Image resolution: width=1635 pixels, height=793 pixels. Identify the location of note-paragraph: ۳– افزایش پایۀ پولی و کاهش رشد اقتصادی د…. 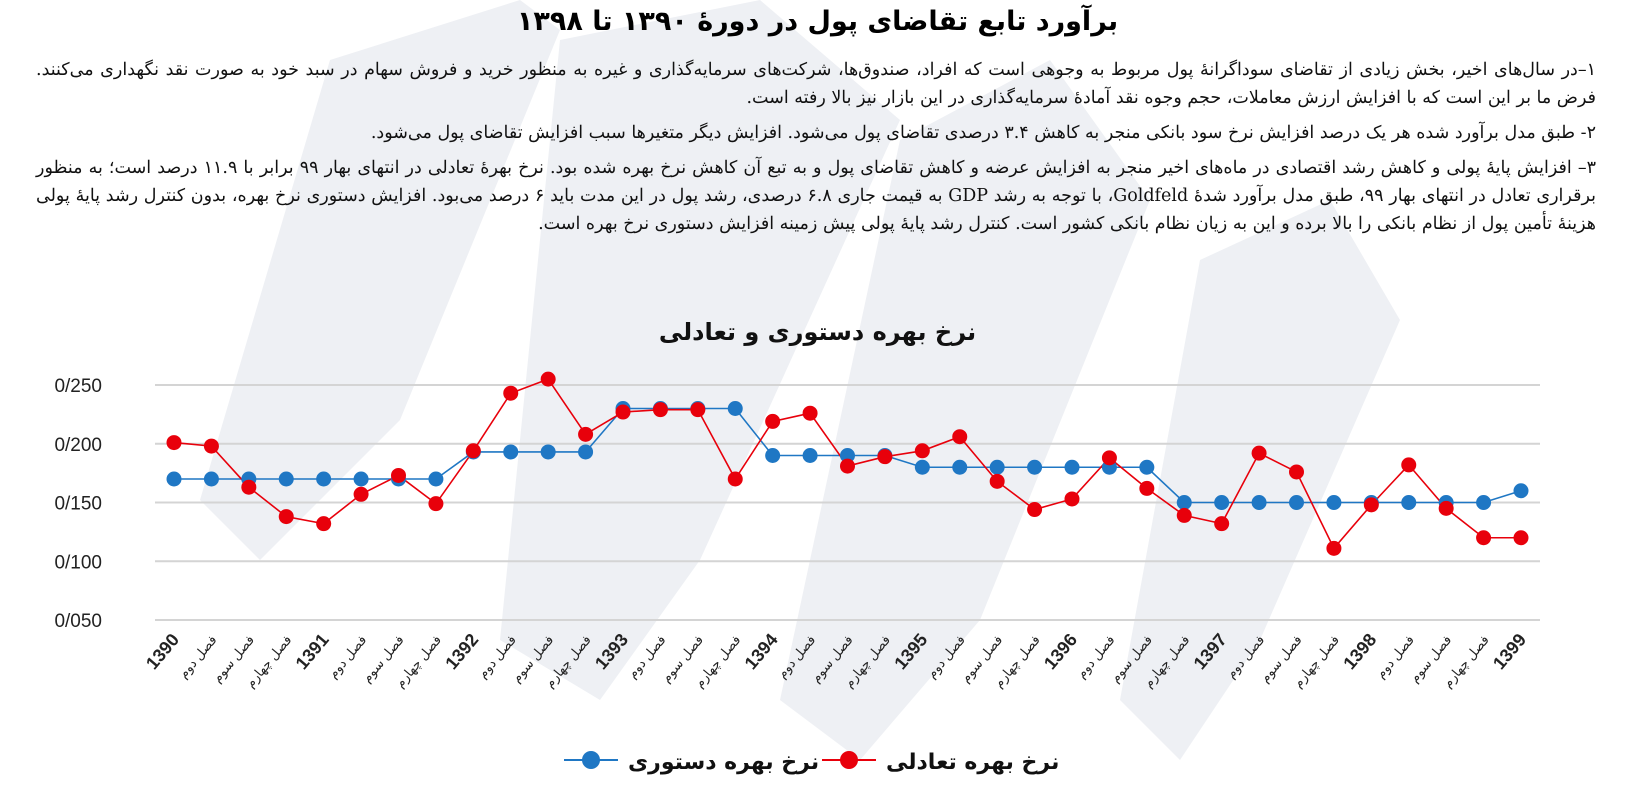
(816, 196).